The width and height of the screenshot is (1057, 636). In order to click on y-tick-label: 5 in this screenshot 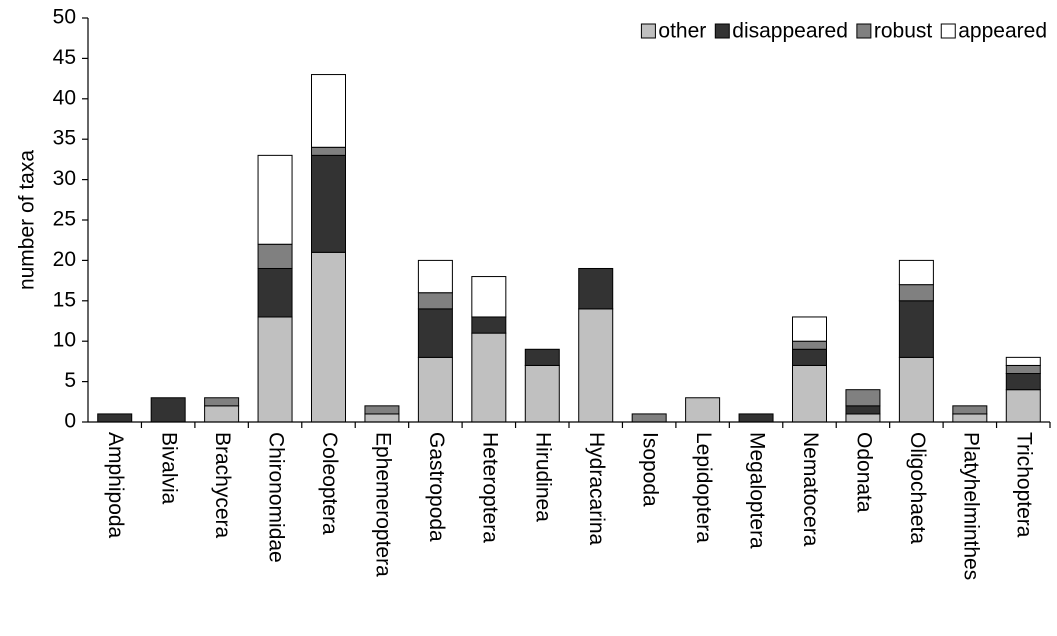, I will do `click(70, 380)`.